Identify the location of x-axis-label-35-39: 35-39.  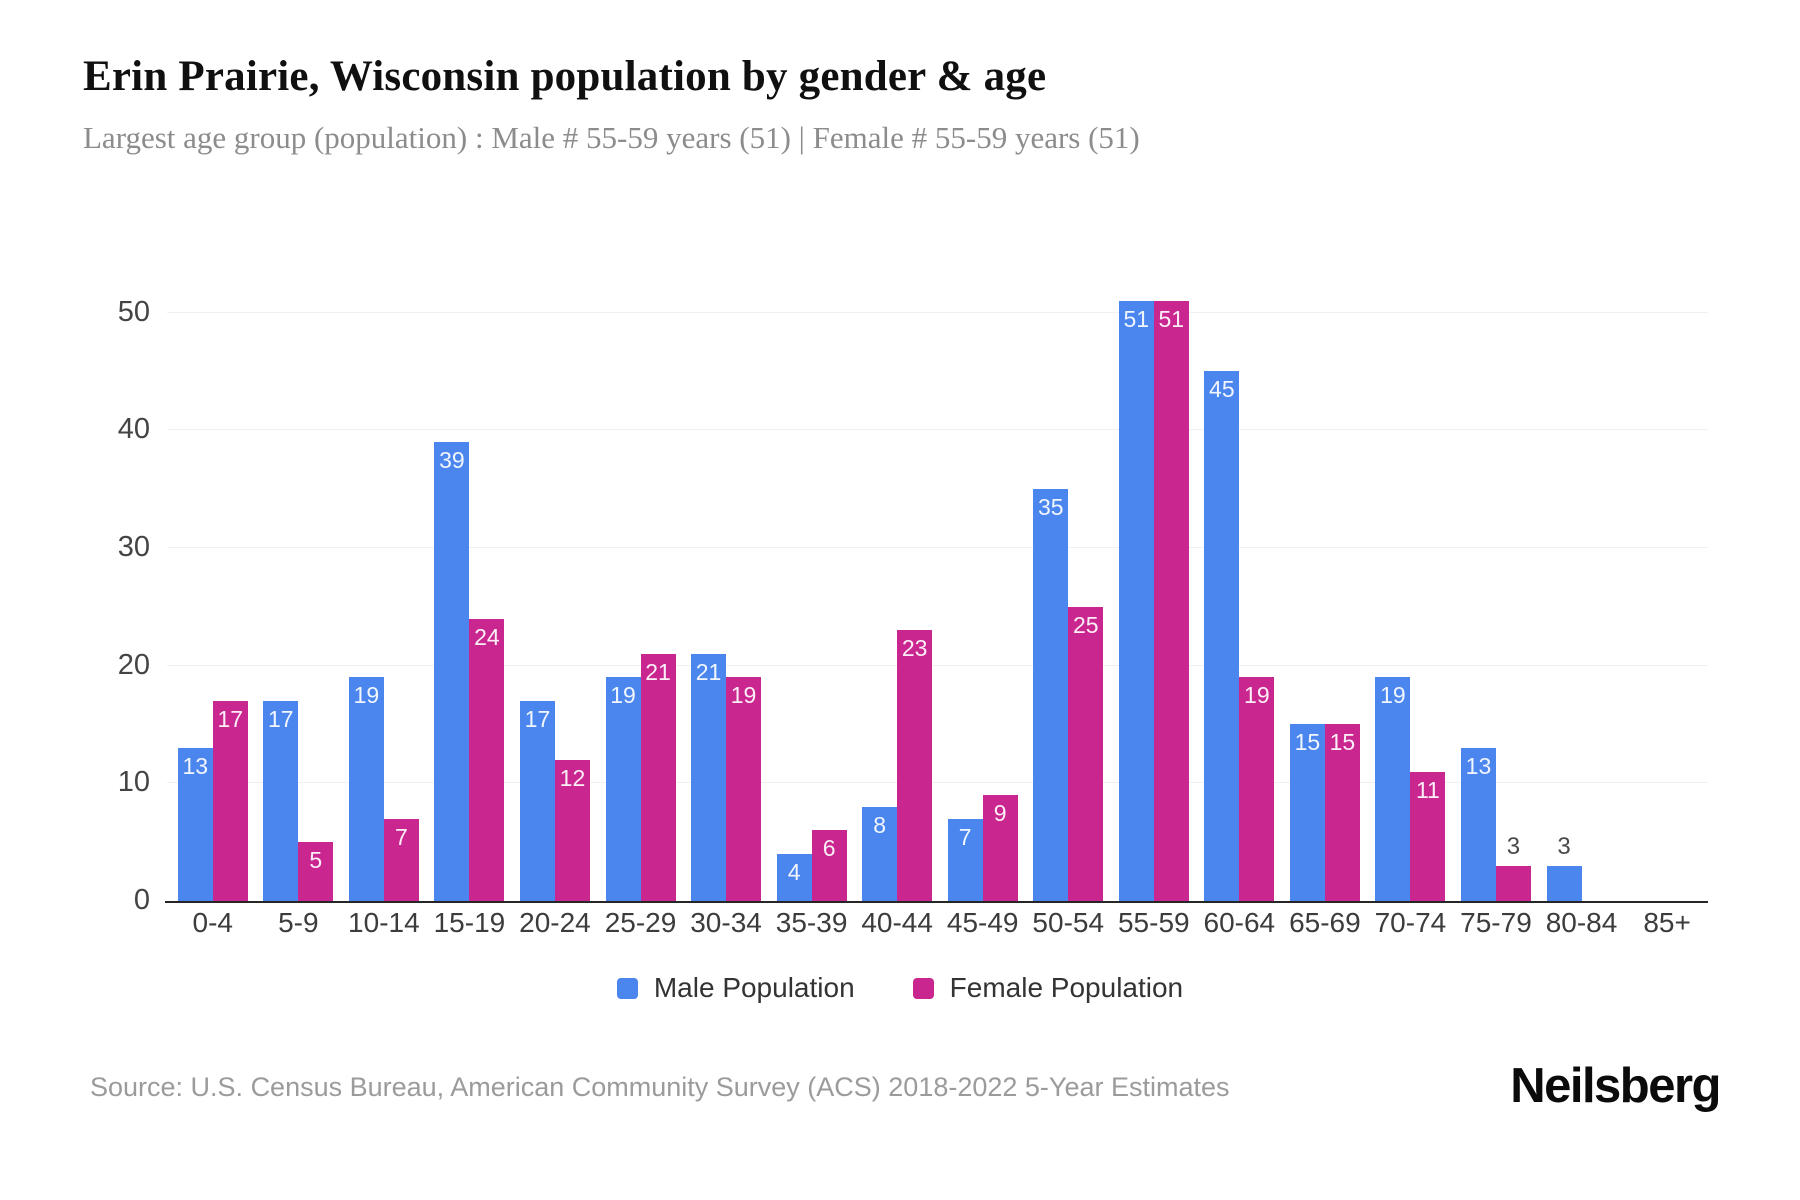
(811, 922).